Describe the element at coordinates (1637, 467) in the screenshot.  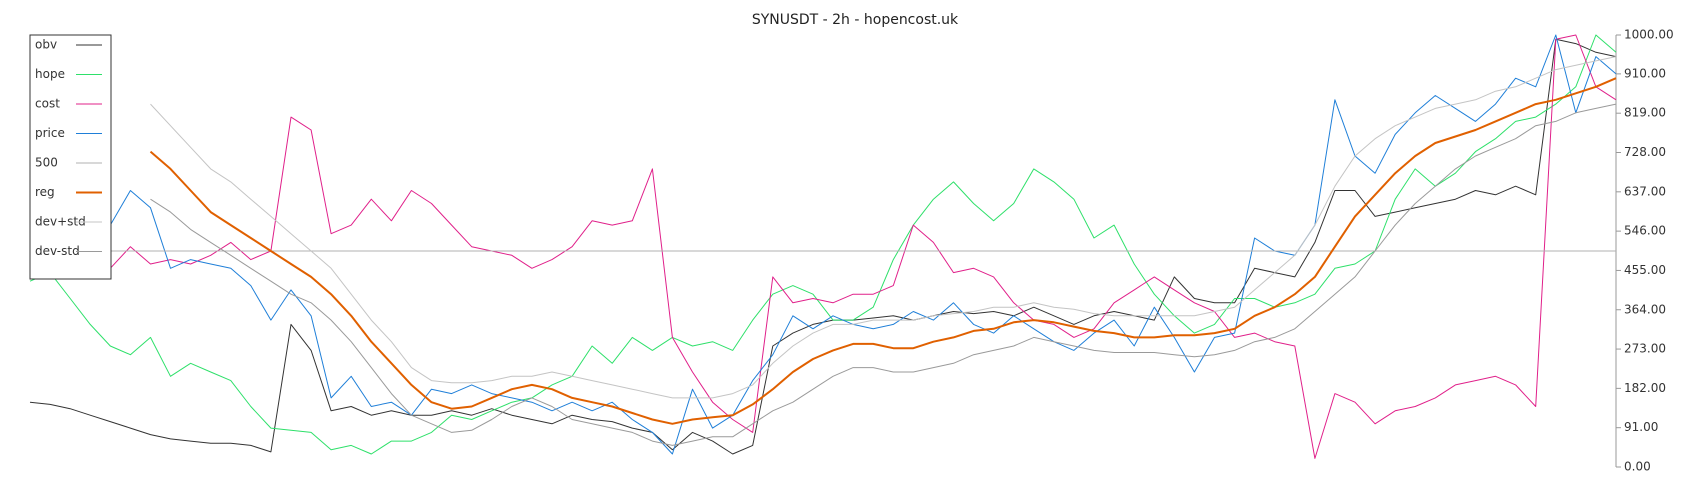
I see `y-tick-label: 0.00` at that location.